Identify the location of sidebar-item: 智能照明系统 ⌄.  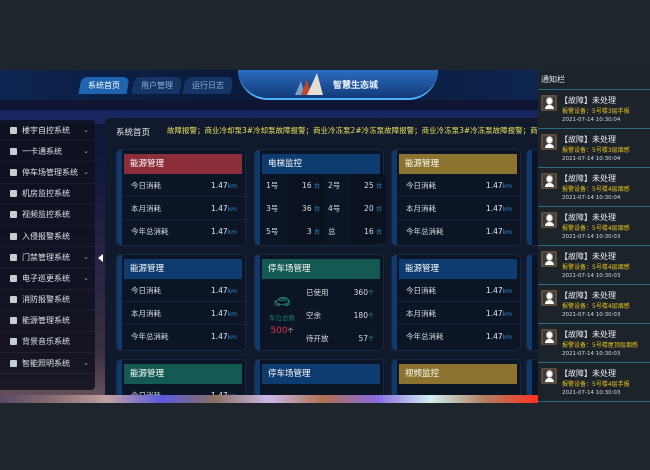
(47, 364).